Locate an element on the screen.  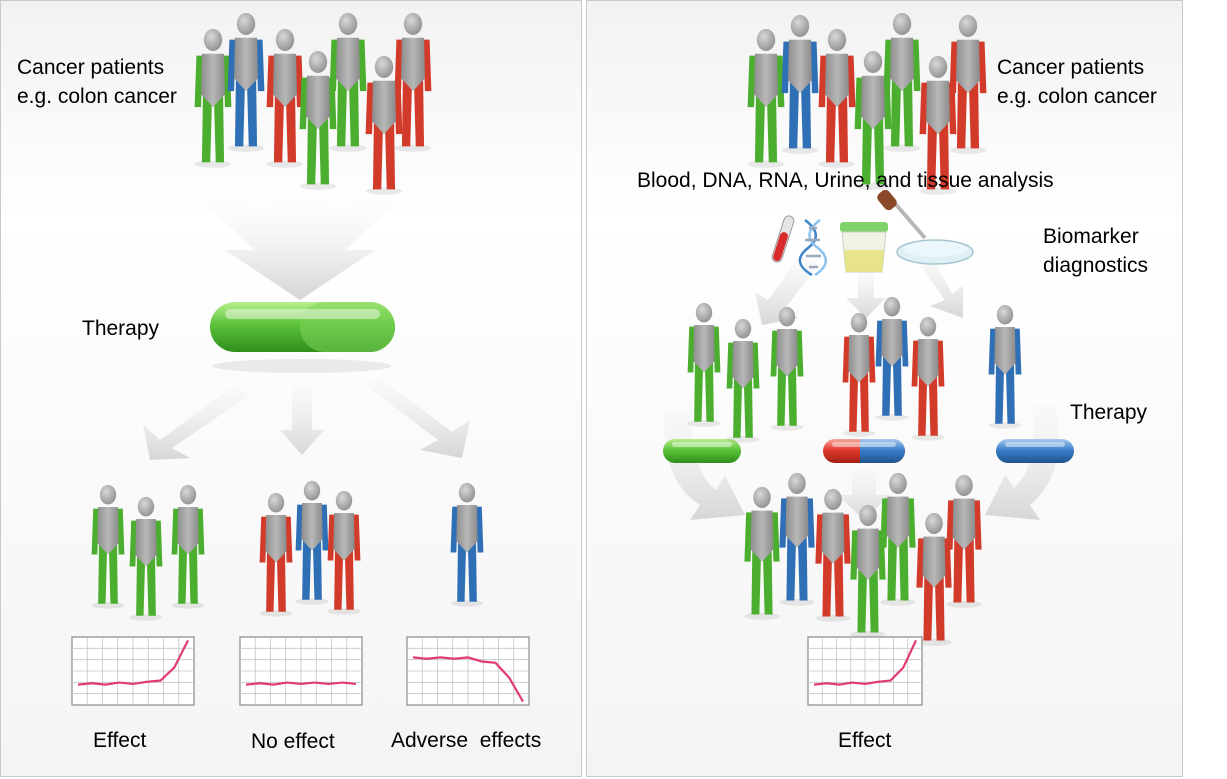
outcome-no-effect-label: No effect is located at coordinates (293, 741).